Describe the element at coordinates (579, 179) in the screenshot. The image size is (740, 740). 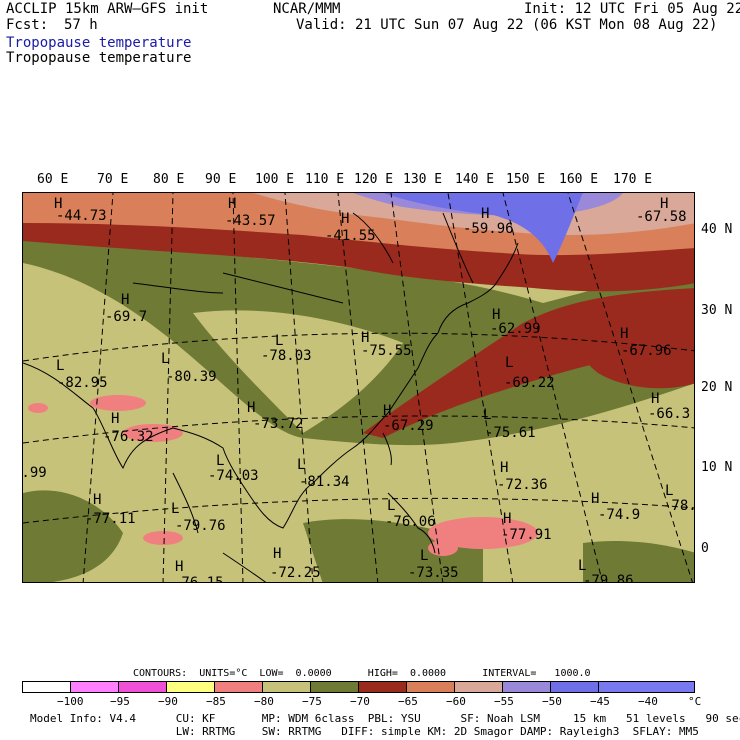
I see `lon-label: 160 E` at that location.